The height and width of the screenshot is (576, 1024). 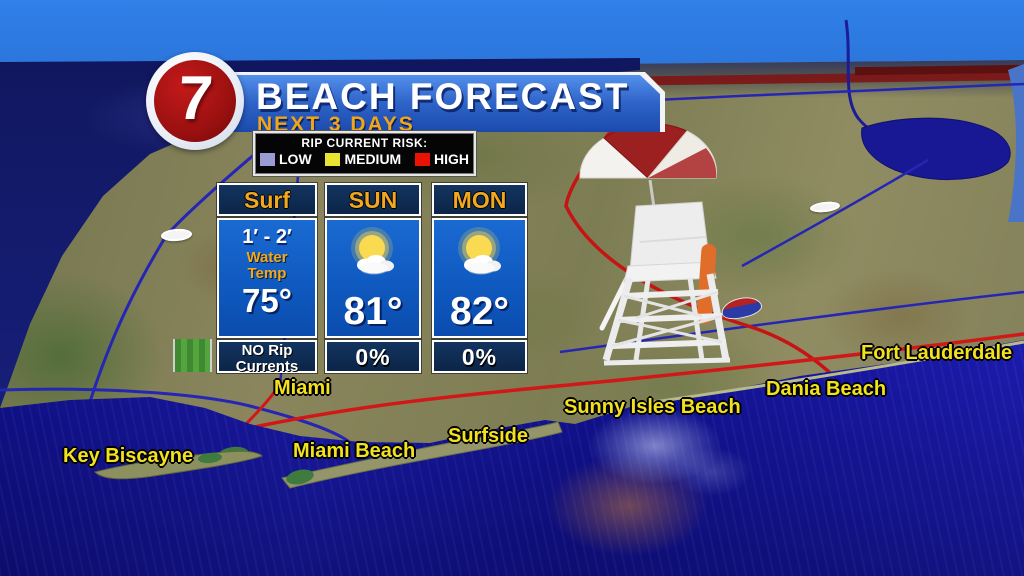 I want to click on rip-current-risk-legend: RIP CURRENT RISK: LOW MEDIUM HIGH, so click(x=364, y=153).